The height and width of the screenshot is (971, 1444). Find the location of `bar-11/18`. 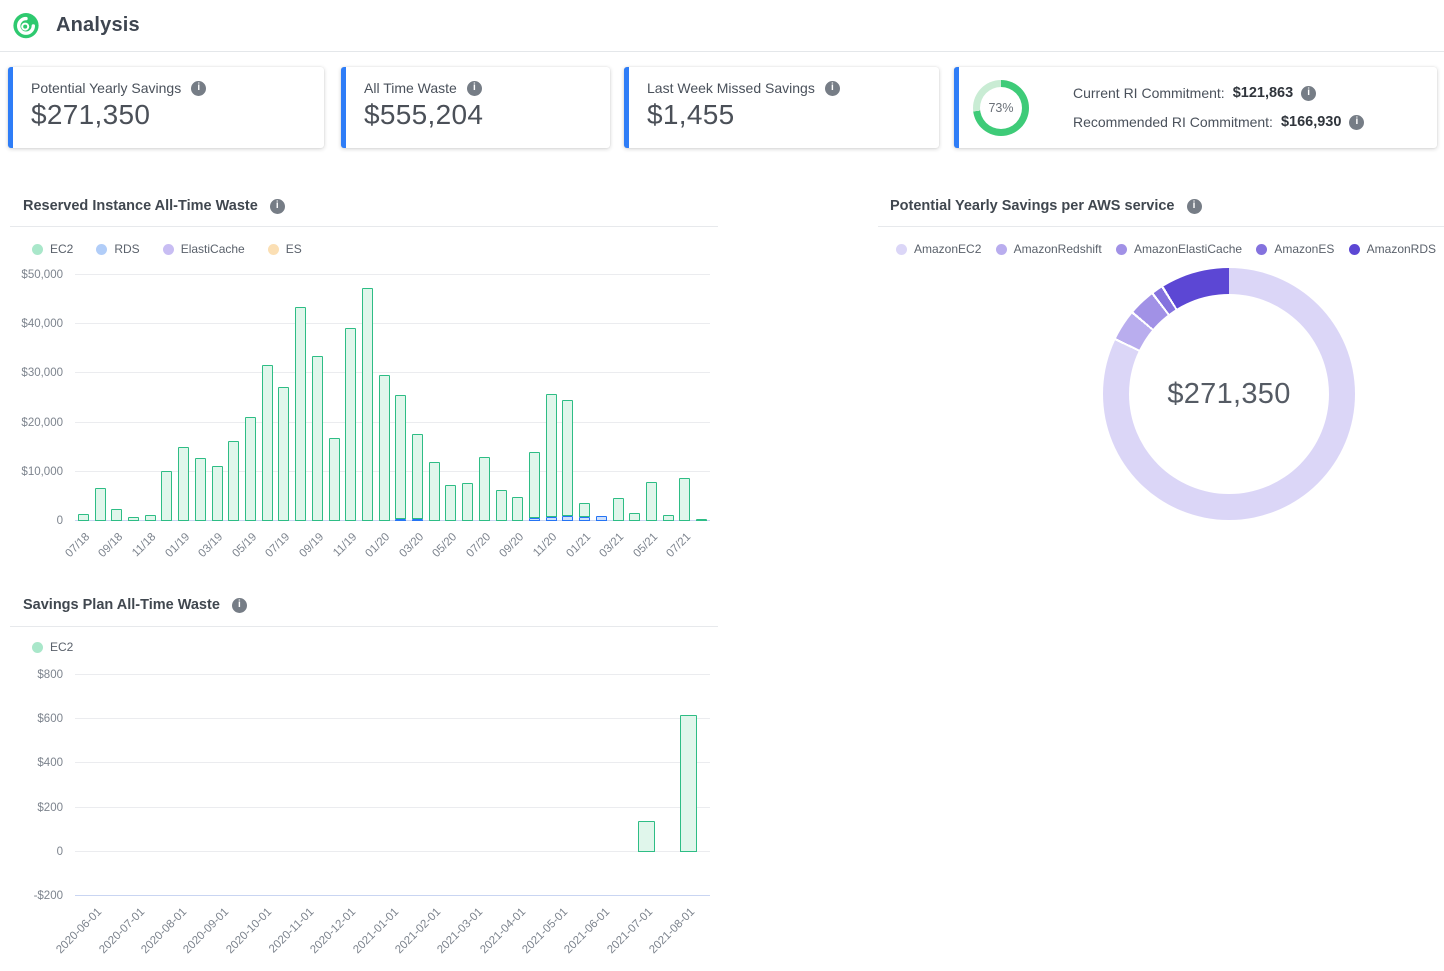

bar-11/18 is located at coordinates (150, 518).